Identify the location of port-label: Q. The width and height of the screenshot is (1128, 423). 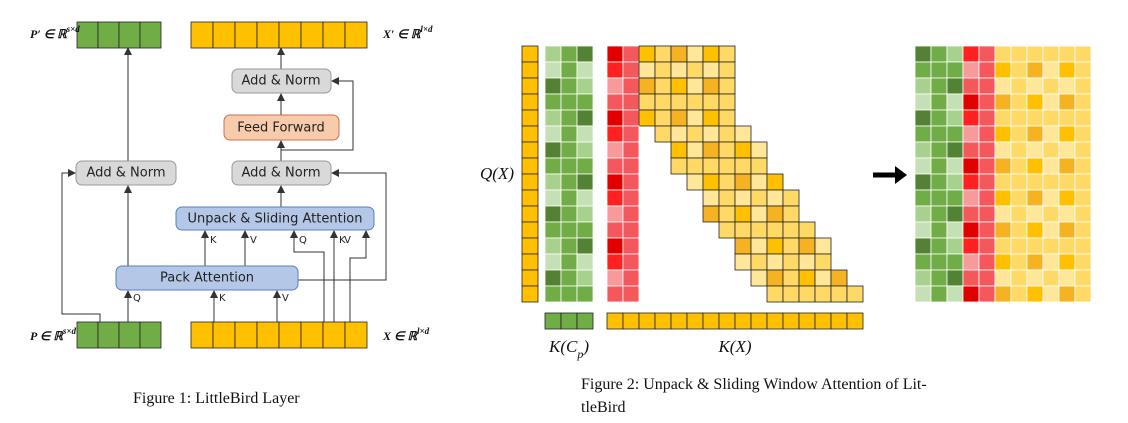
(137, 298).